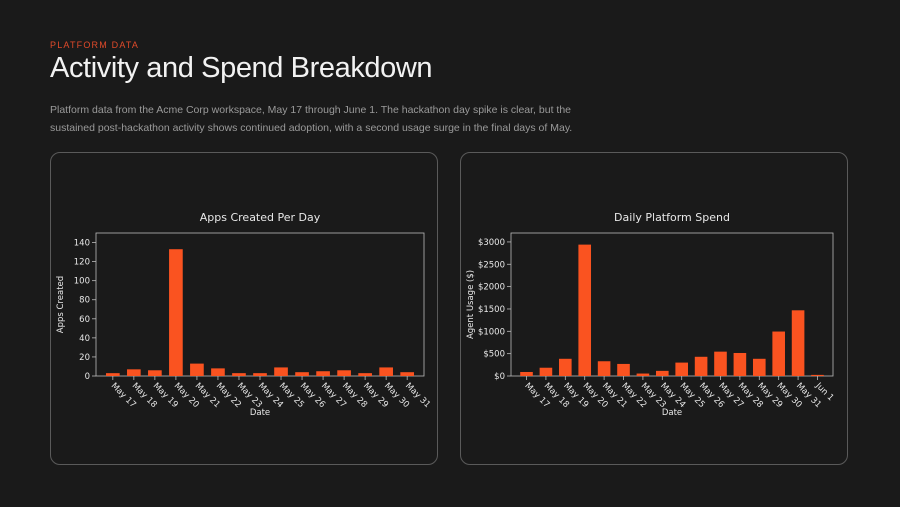 The width and height of the screenshot is (900, 507). I want to click on eyebrow-label: PLATFORM DATA, so click(95, 45).